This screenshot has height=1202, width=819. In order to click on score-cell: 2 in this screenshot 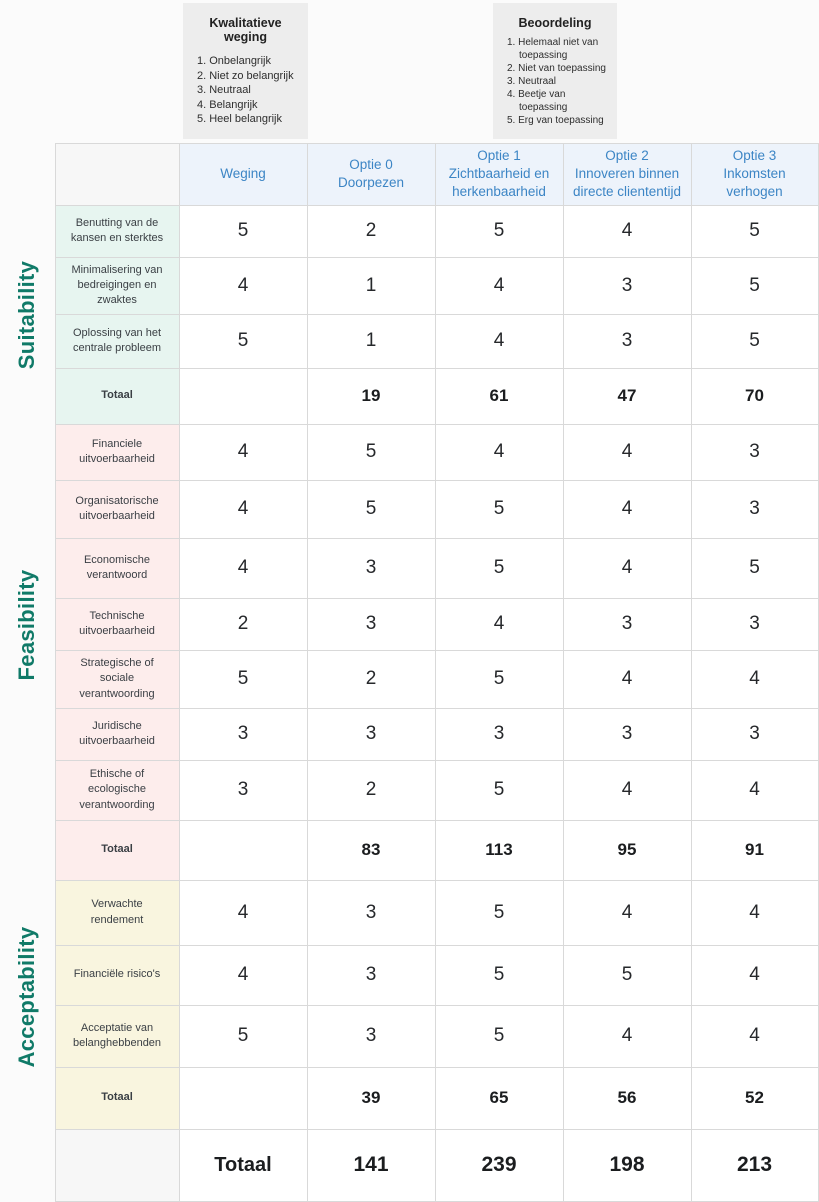, I will do `click(371, 790)`.